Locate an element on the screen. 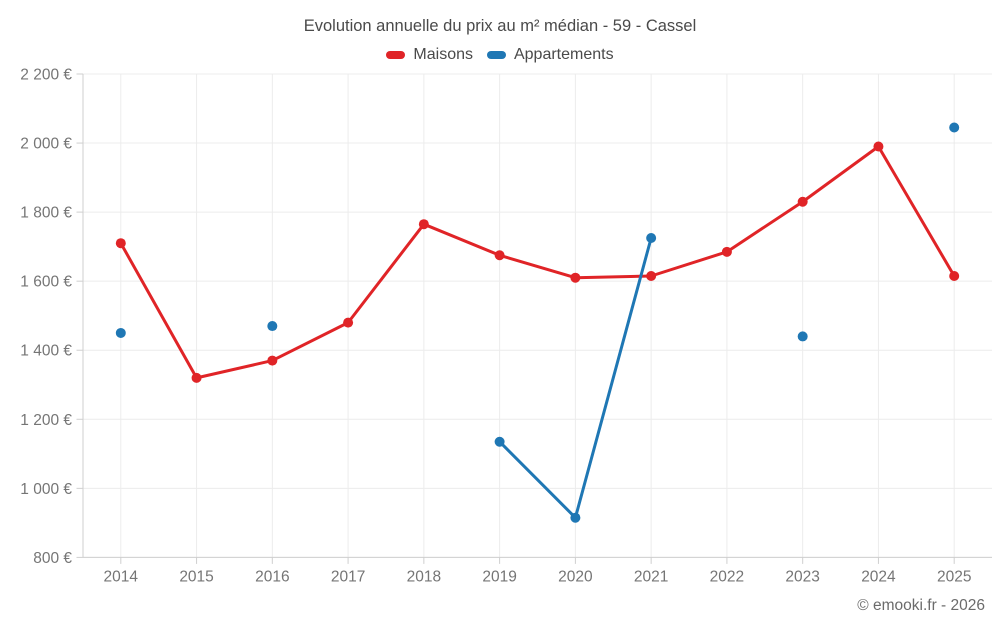 The height and width of the screenshot is (625, 1000). data-point-appartements-2014 is located at coordinates (120, 332).